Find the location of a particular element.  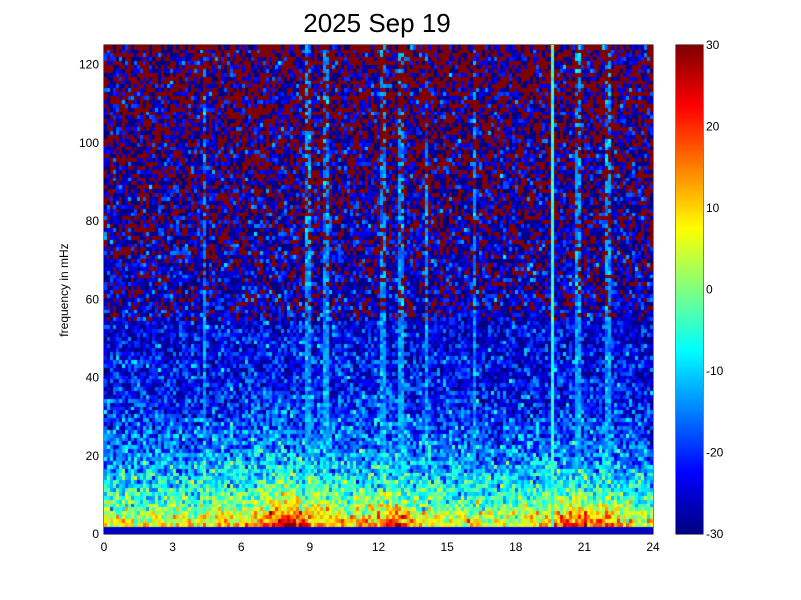

colorbar-tick-label: -30 is located at coordinates (715, 534).